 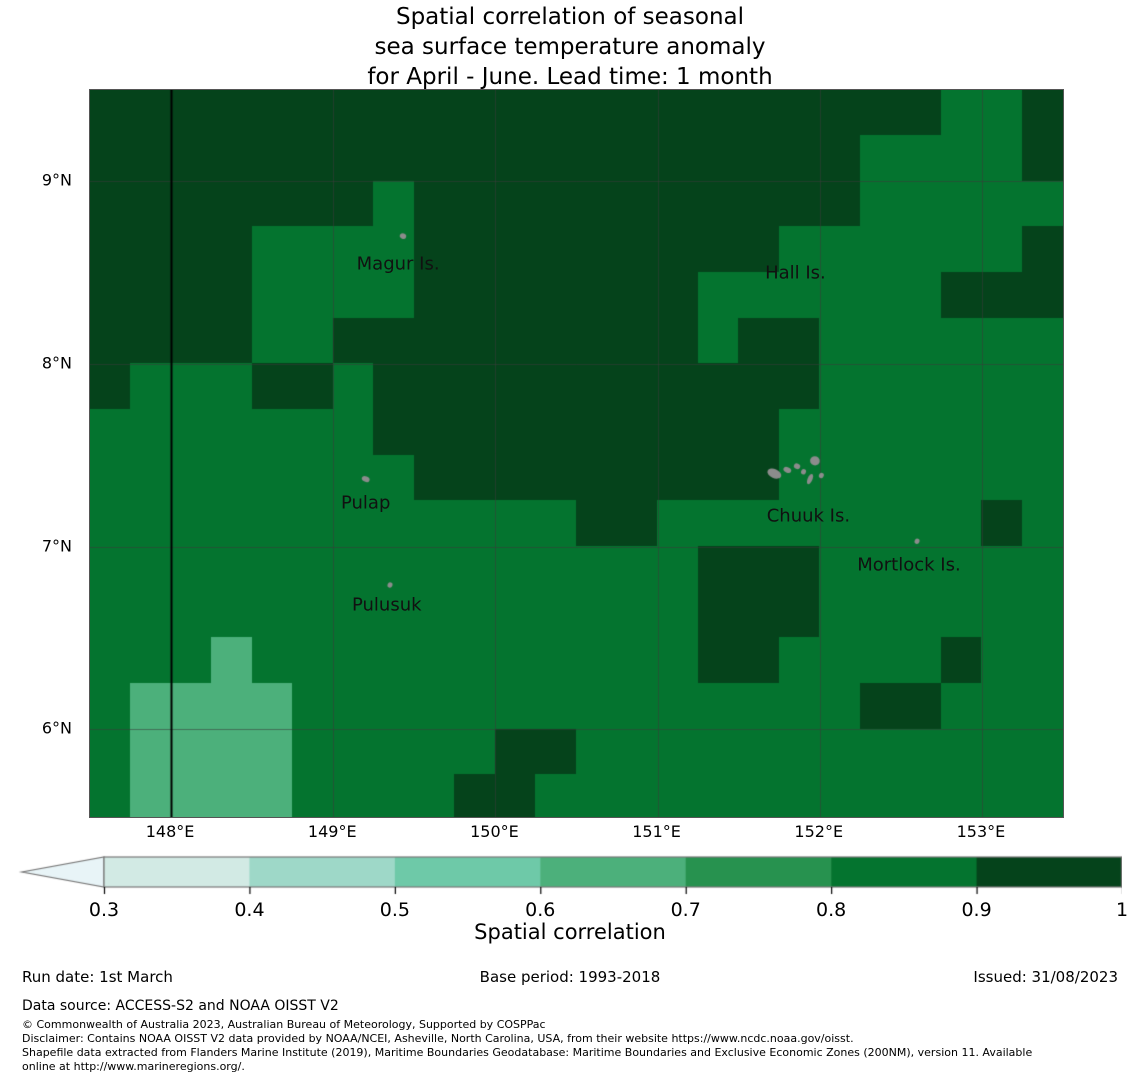 What do you see at coordinates (981, 831) in the screenshot?
I see `x-axis-tick: 153°E` at bounding box center [981, 831].